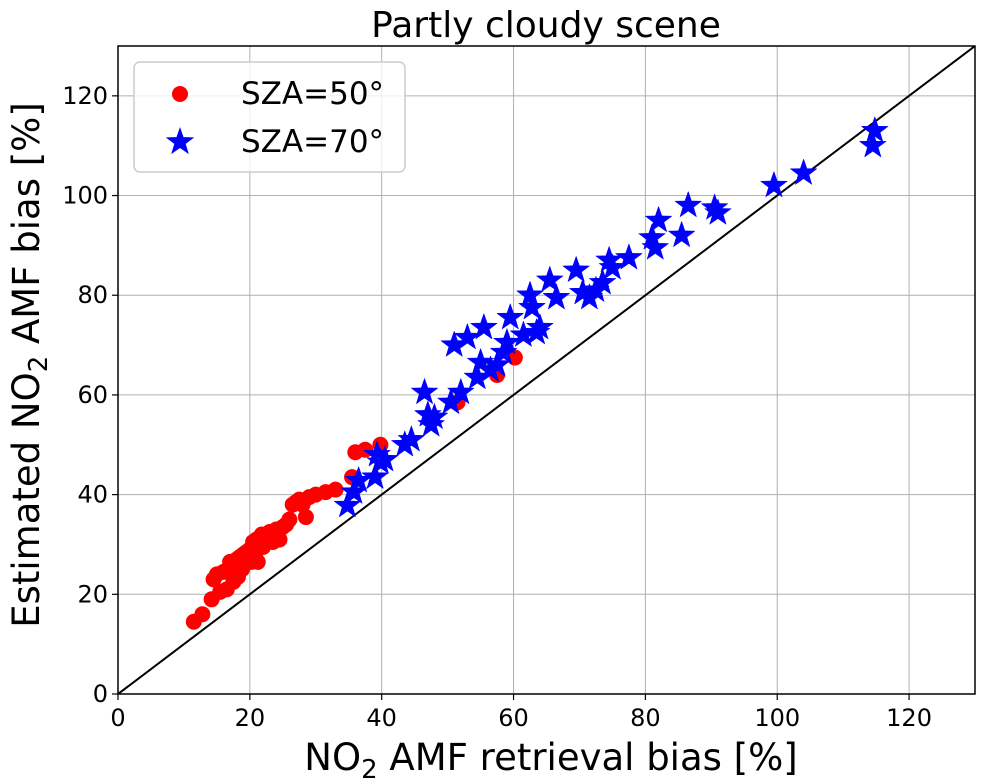  I want to click on y-axis-label: Estimated NO2 AMF bias [%], so click(29, 365).